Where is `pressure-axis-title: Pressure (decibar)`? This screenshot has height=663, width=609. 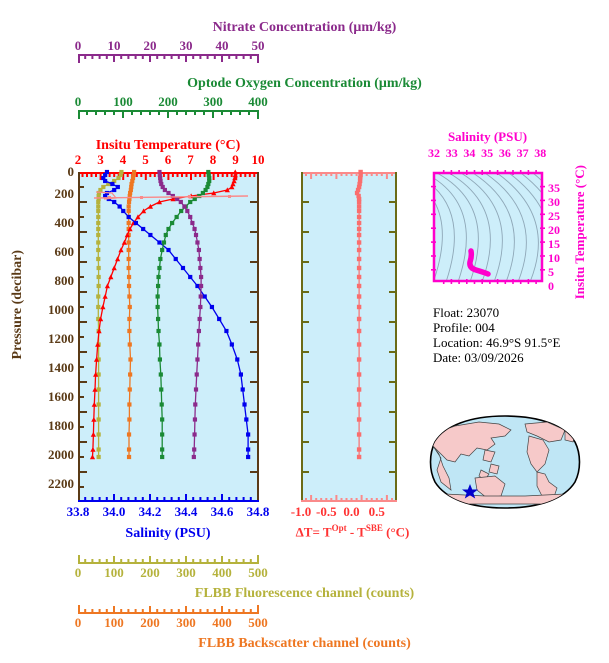
pressure-axis-title: Pressure (decibar) is located at coordinates (17, 305).